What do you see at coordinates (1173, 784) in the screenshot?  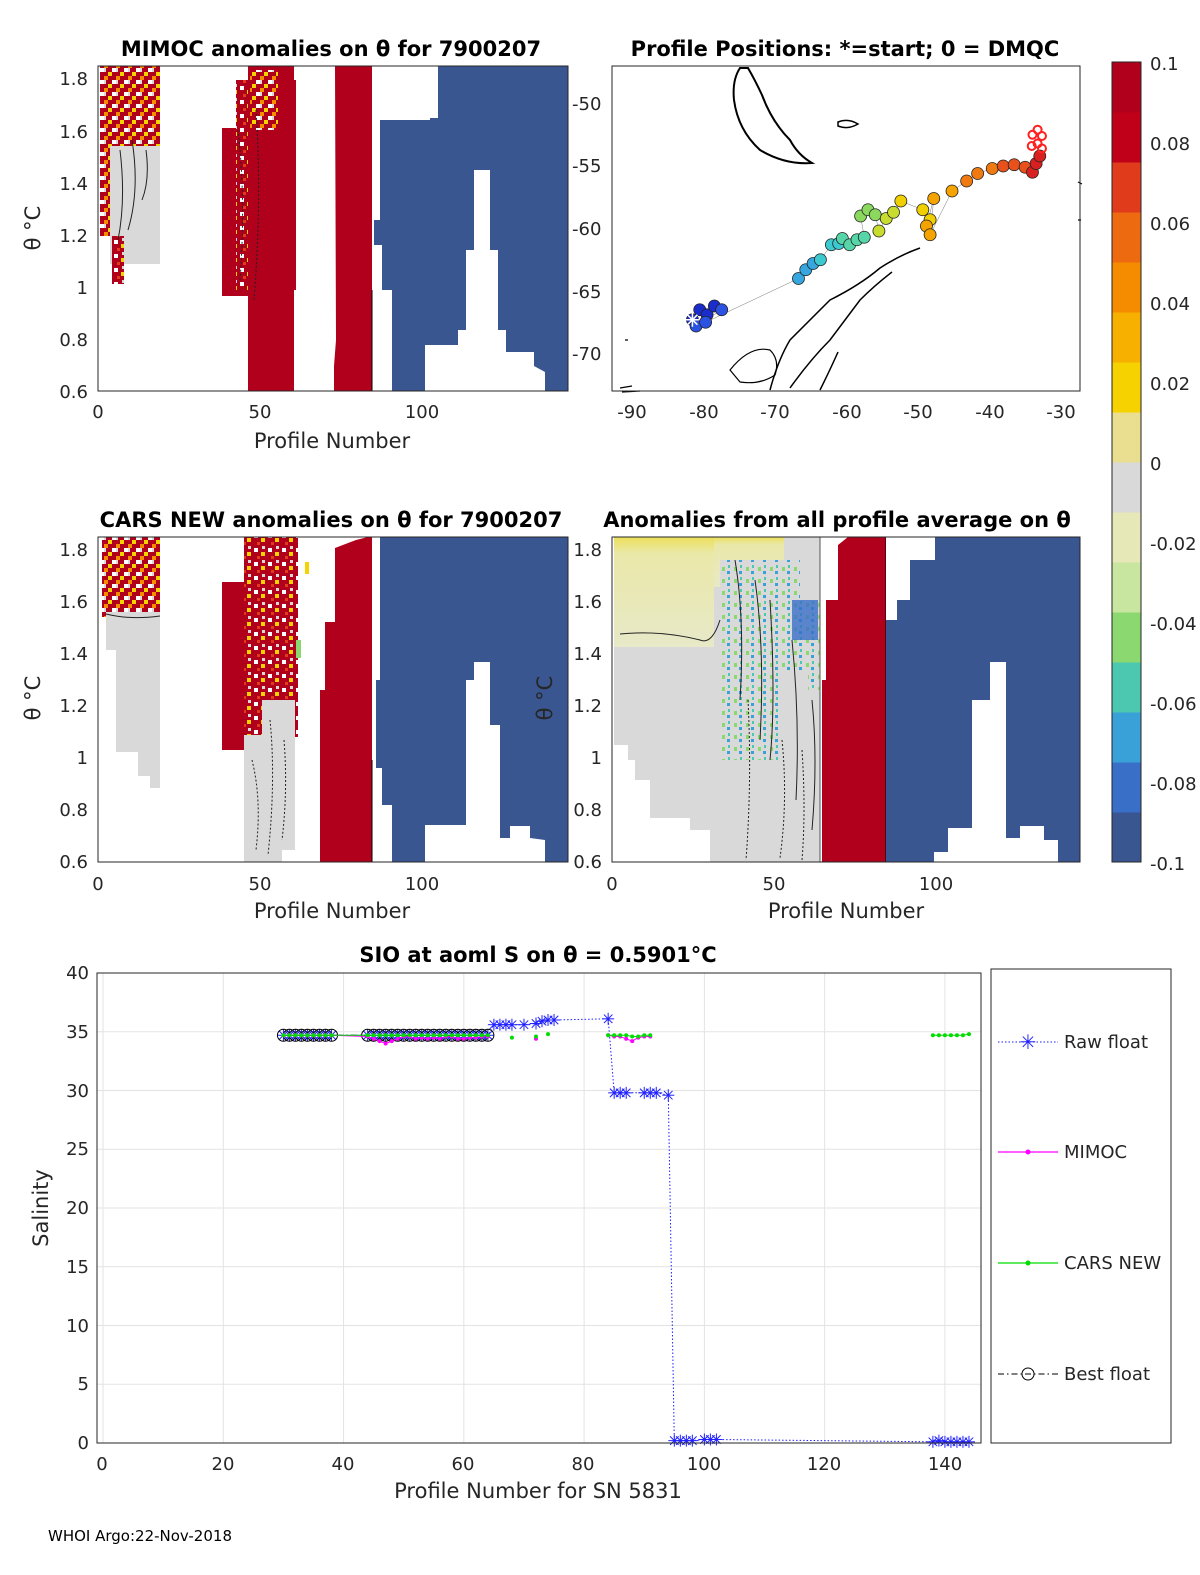 I see `colorbar-tick: -0.08` at bounding box center [1173, 784].